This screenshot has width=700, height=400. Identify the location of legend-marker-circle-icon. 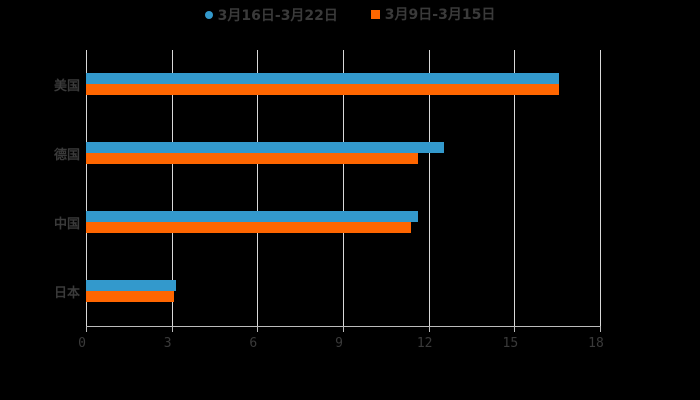
(208, 14).